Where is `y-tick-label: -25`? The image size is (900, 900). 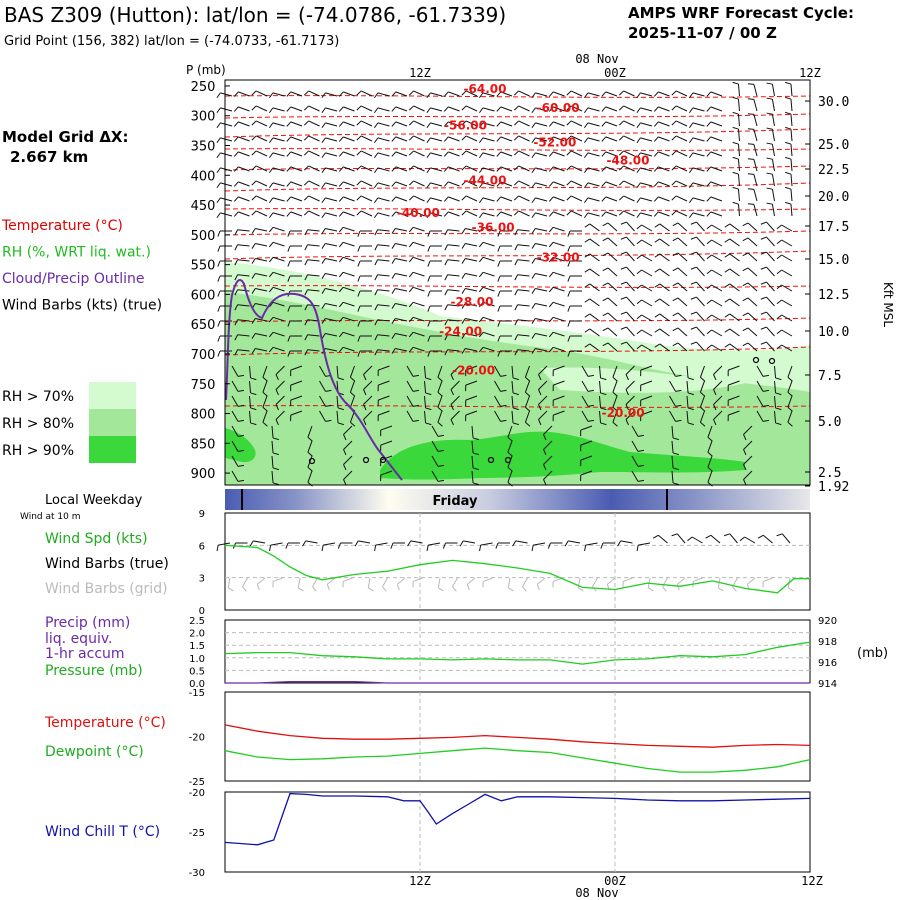 y-tick-label: -25 is located at coordinates (197, 782).